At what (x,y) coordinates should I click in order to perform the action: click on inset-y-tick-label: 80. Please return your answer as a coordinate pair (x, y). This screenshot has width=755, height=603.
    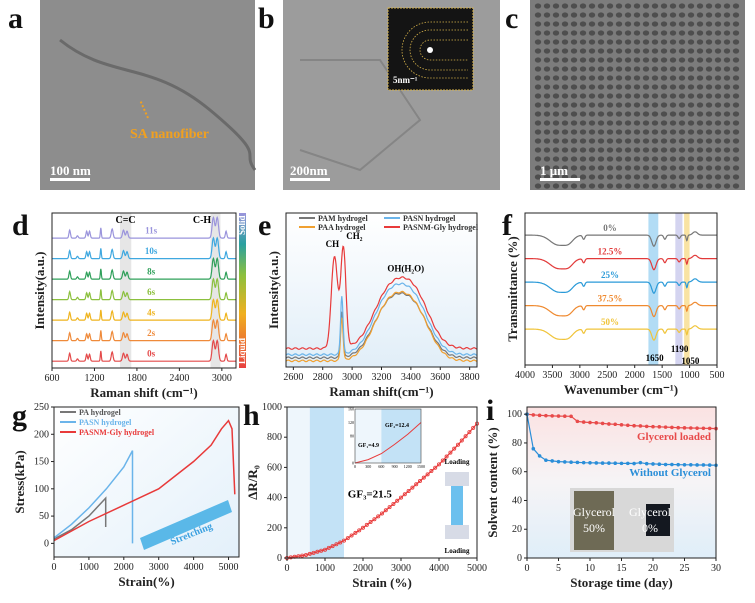
    Looking at the image, I should click on (352, 436).